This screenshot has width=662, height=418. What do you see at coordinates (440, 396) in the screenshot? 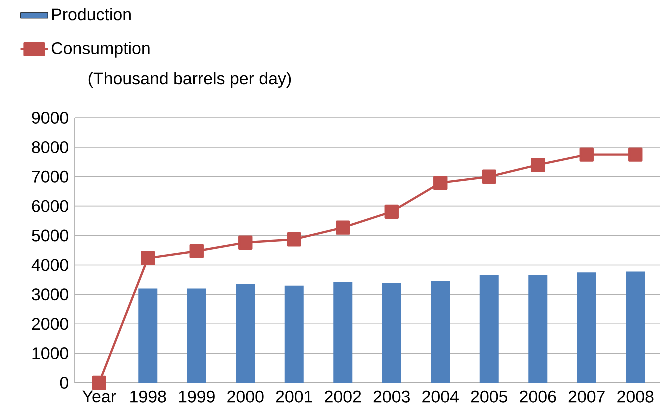
I see `x-tick-label: 2004` at bounding box center [440, 396].